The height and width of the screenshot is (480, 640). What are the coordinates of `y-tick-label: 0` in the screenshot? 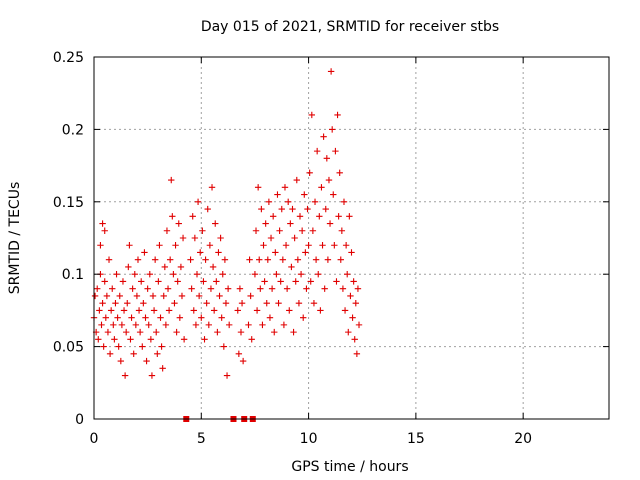 It's located at (79, 420).